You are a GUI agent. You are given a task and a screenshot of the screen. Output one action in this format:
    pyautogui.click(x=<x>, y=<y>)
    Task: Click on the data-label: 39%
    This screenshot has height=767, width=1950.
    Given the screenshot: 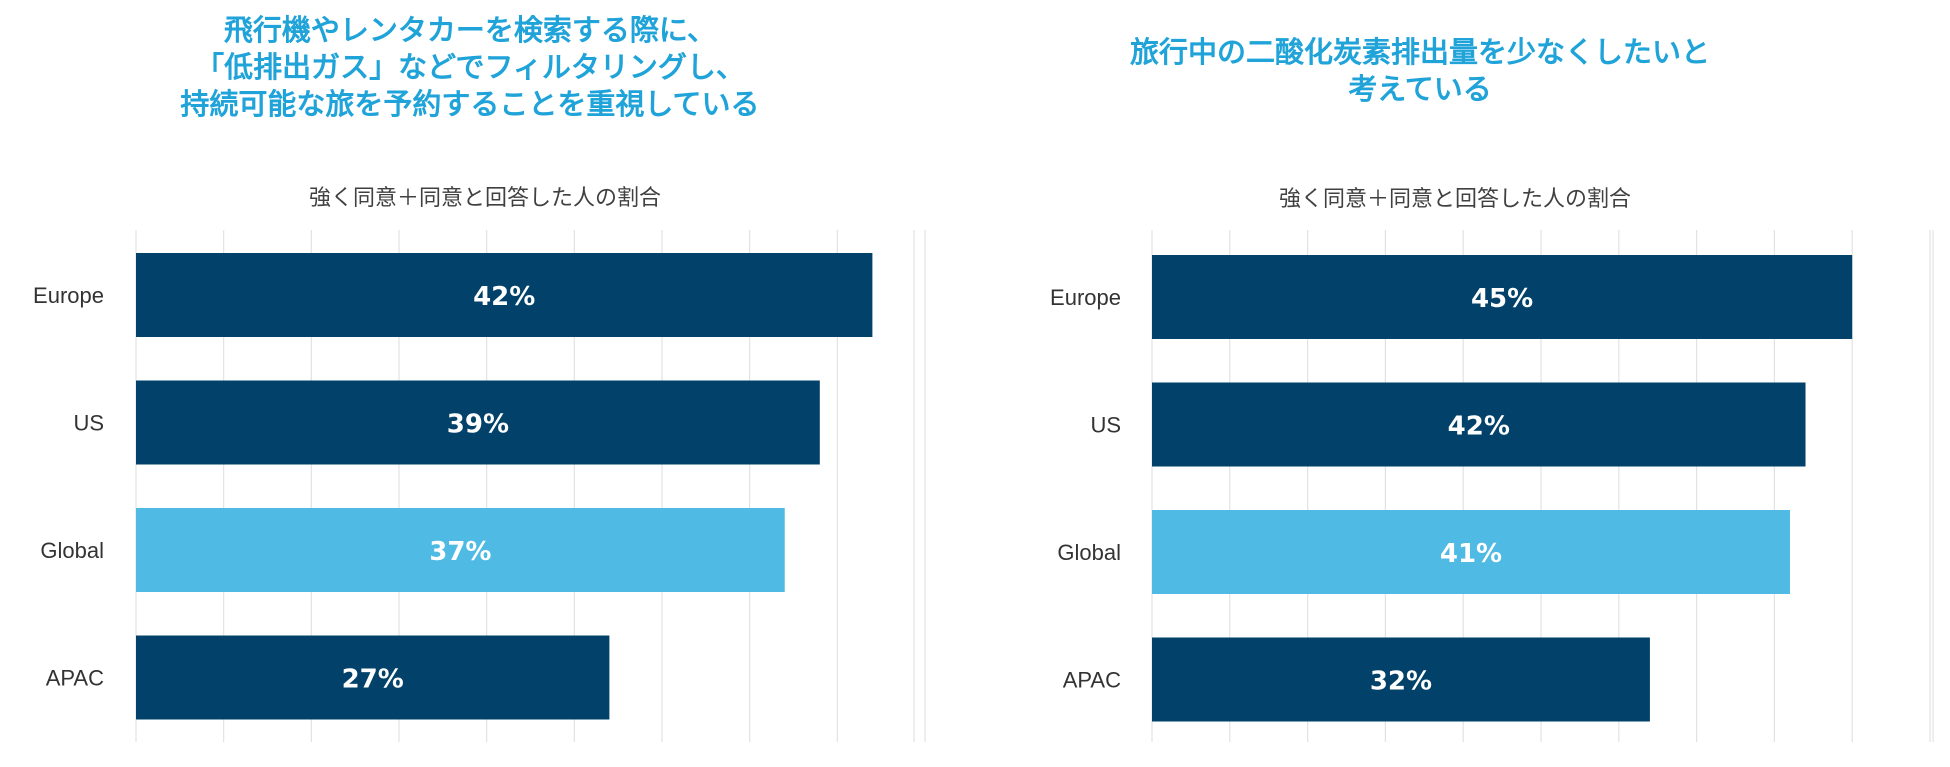 What is the action you would take?
    pyautogui.click(x=478, y=425)
    